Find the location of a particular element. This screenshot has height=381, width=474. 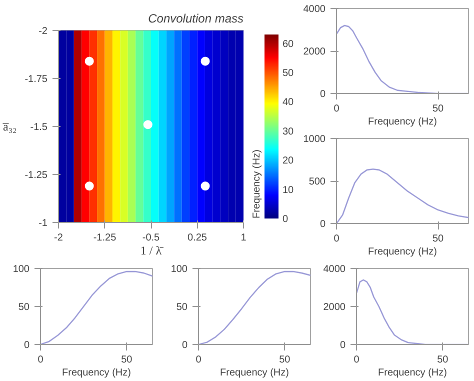

x-tick-label: -2 is located at coordinates (59, 238).